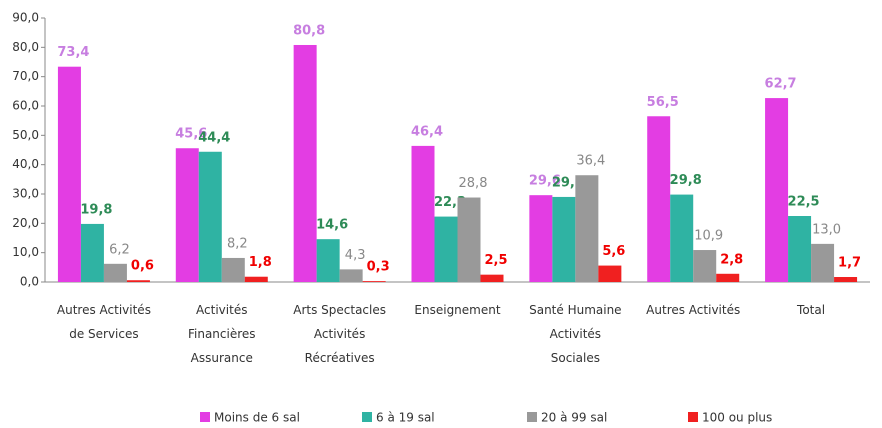 This screenshot has width=882, height=428. What do you see at coordinates (257, 418) in the screenshot?
I see `legend-label: Moins de 6 sal` at bounding box center [257, 418].